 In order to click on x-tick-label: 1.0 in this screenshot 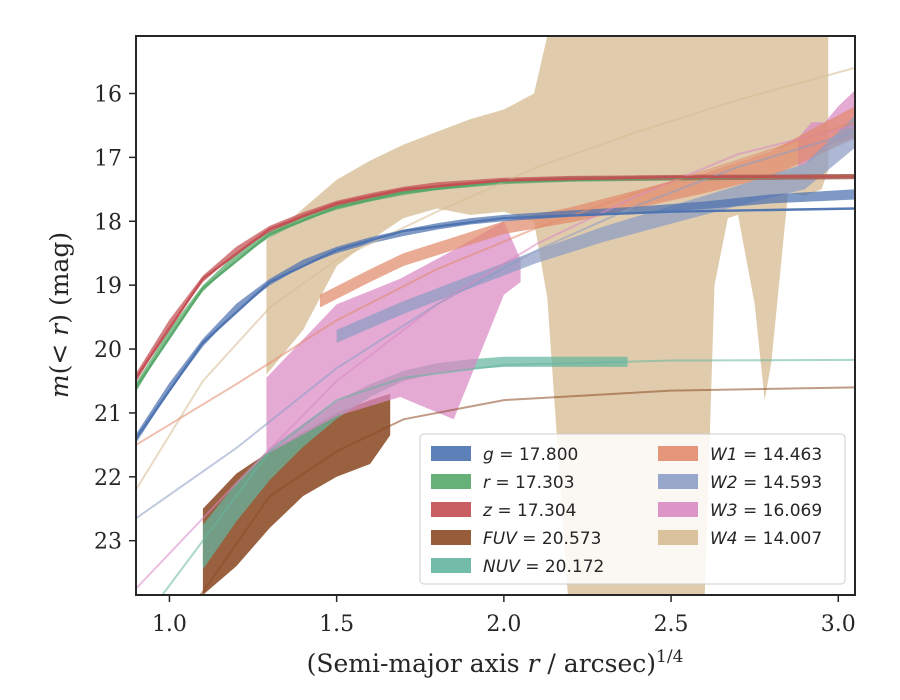, I will do `click(169, 624)`.